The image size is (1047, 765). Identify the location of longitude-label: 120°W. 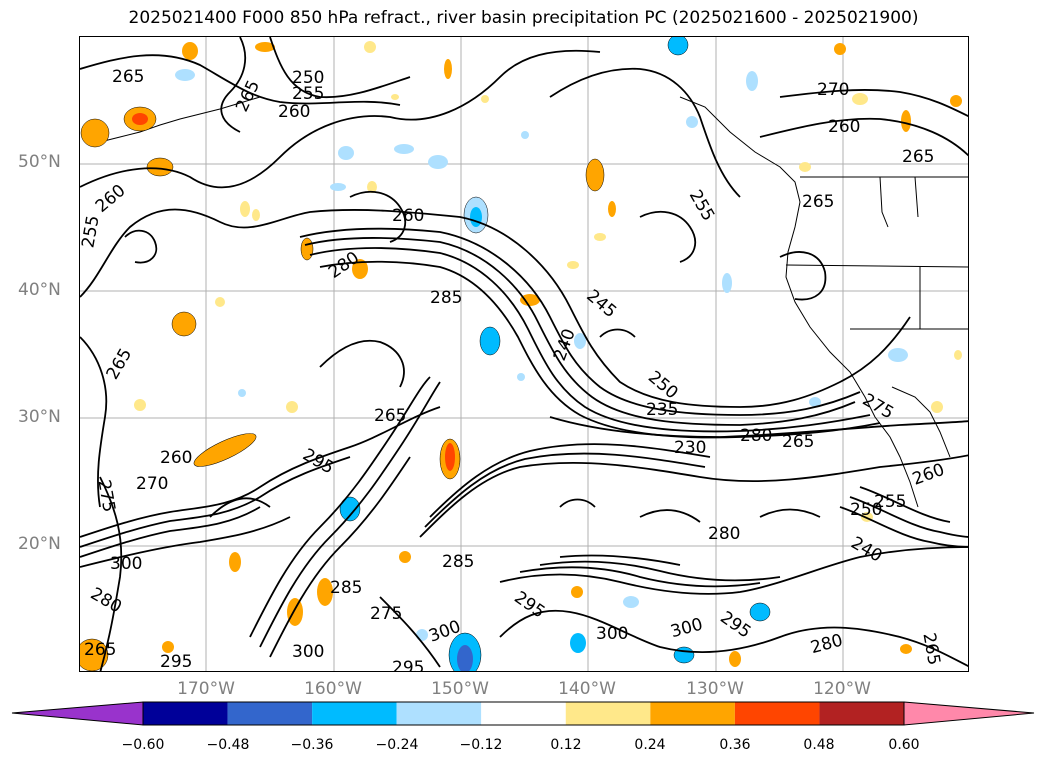
(842, 689).